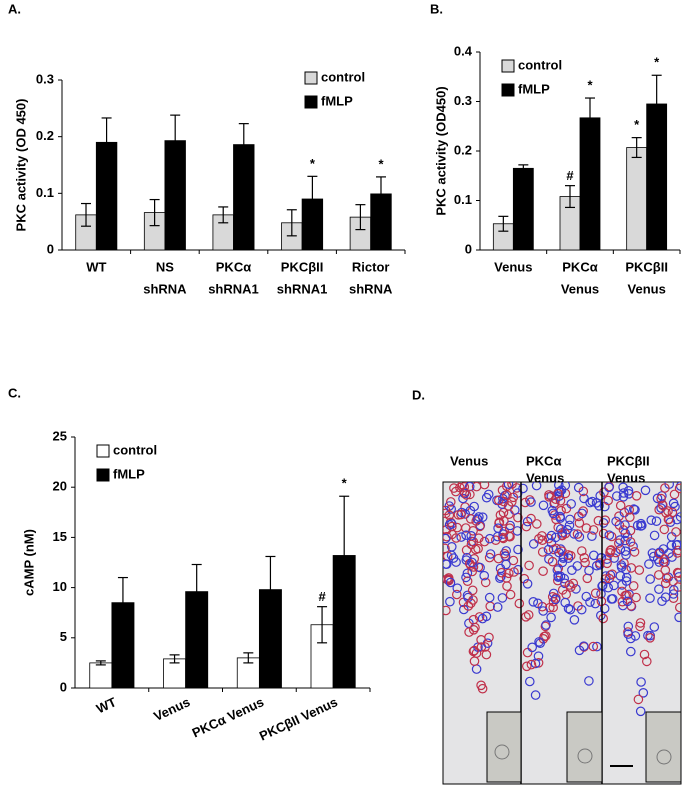 This screenshot has height=792, width=683. What do you see at coordinates (504, 747) in the screenshot?
I see `inset` at bounding box center [504, 747].